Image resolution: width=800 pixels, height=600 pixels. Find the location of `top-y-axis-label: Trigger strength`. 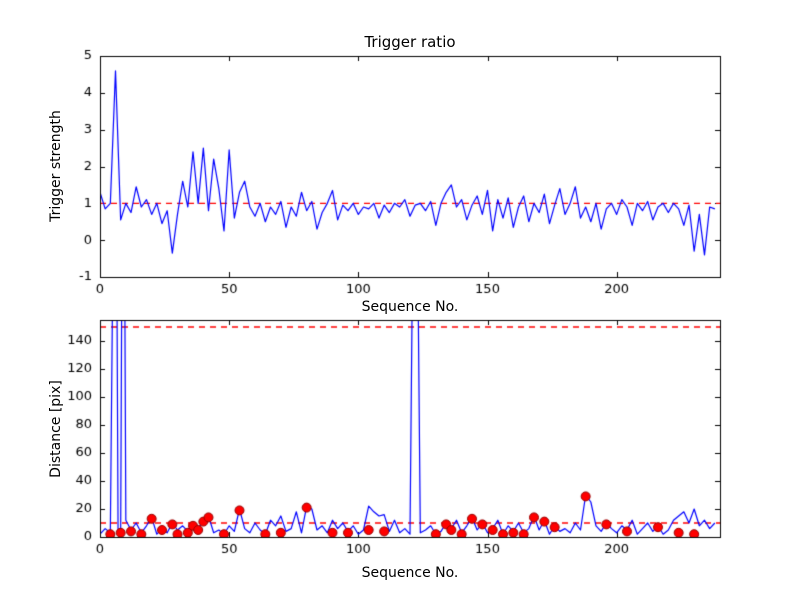

top-y-axis-label: Trigger strength is located at coordinates (56, 166).